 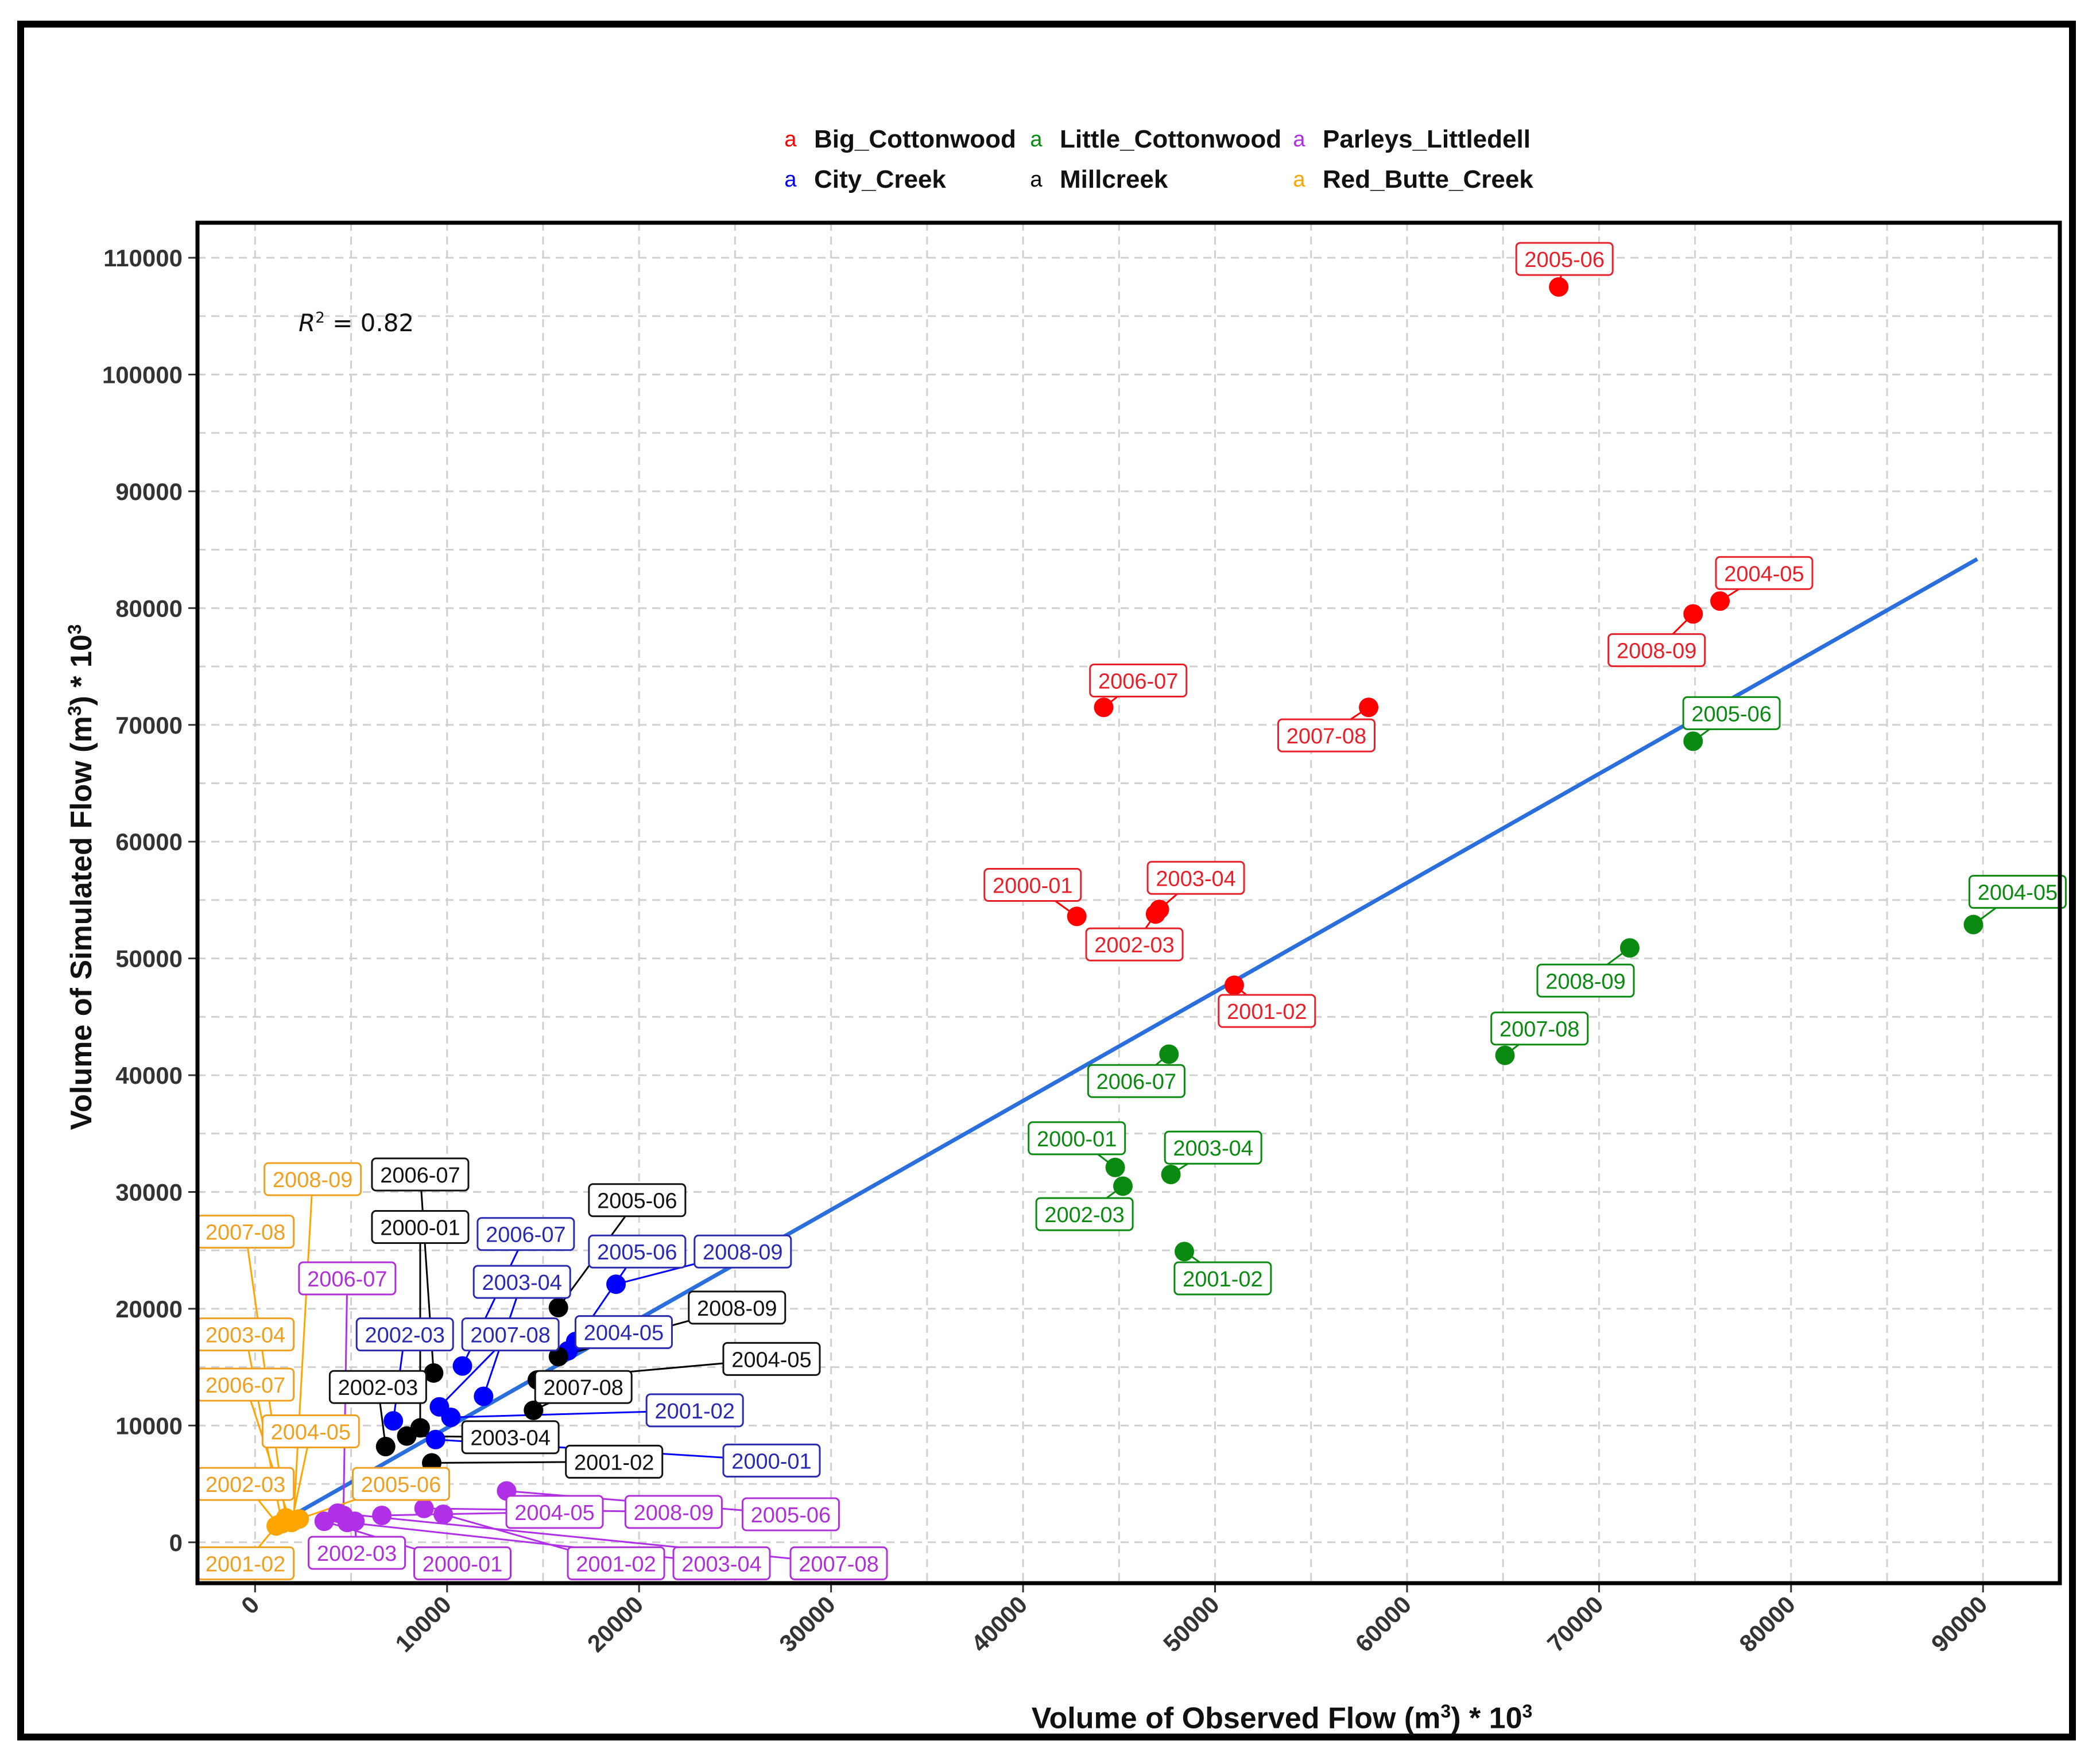 What do you see at coordinates (1383, 1624) in the screenshot?
I see `x-tick-label: 60000` at bounding box center [1383, 1624].